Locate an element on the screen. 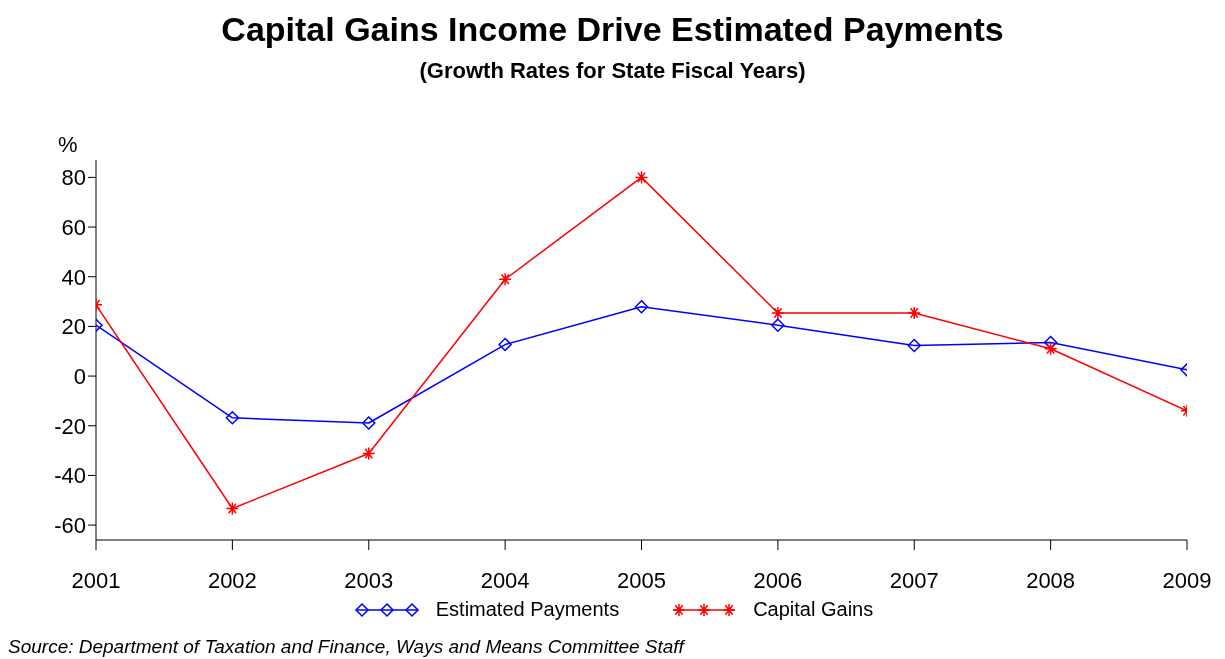 Image resolution: width=1225 pixels, height=659 pixels. y-axis-title: % is located at coordinates (68, 145).